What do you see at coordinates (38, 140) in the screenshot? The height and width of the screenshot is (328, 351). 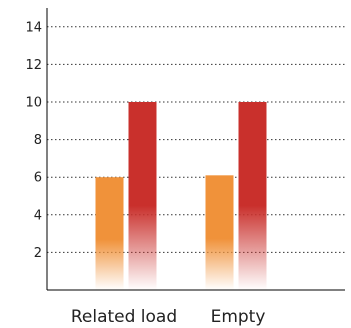 I see `y-tick-label: 8` at bounding box center [38, 140].